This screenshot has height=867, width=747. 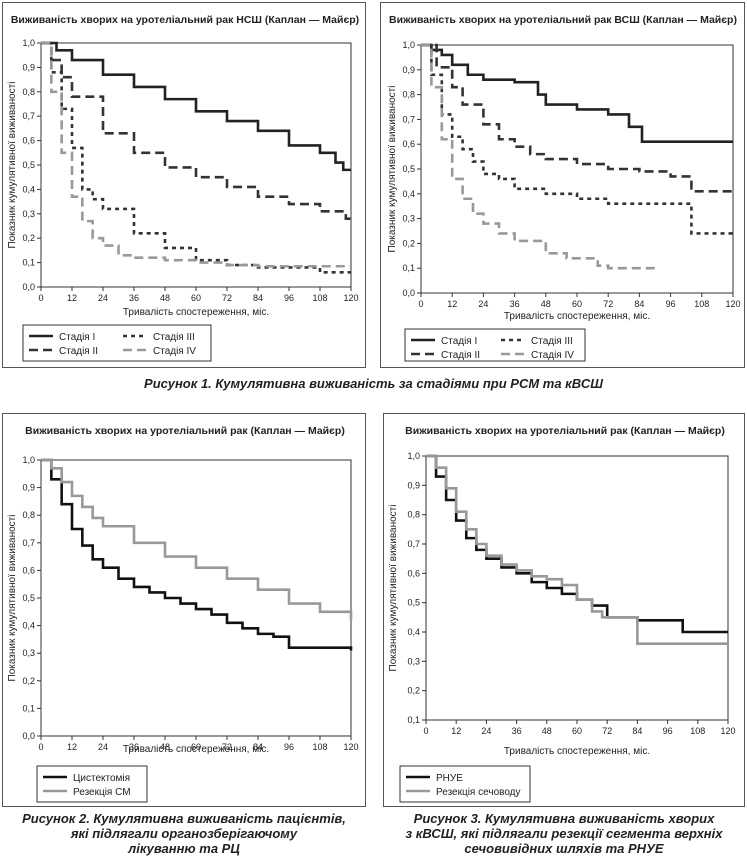 I want to click on y-tick-label: 0,0, so click(x=28, y=287).